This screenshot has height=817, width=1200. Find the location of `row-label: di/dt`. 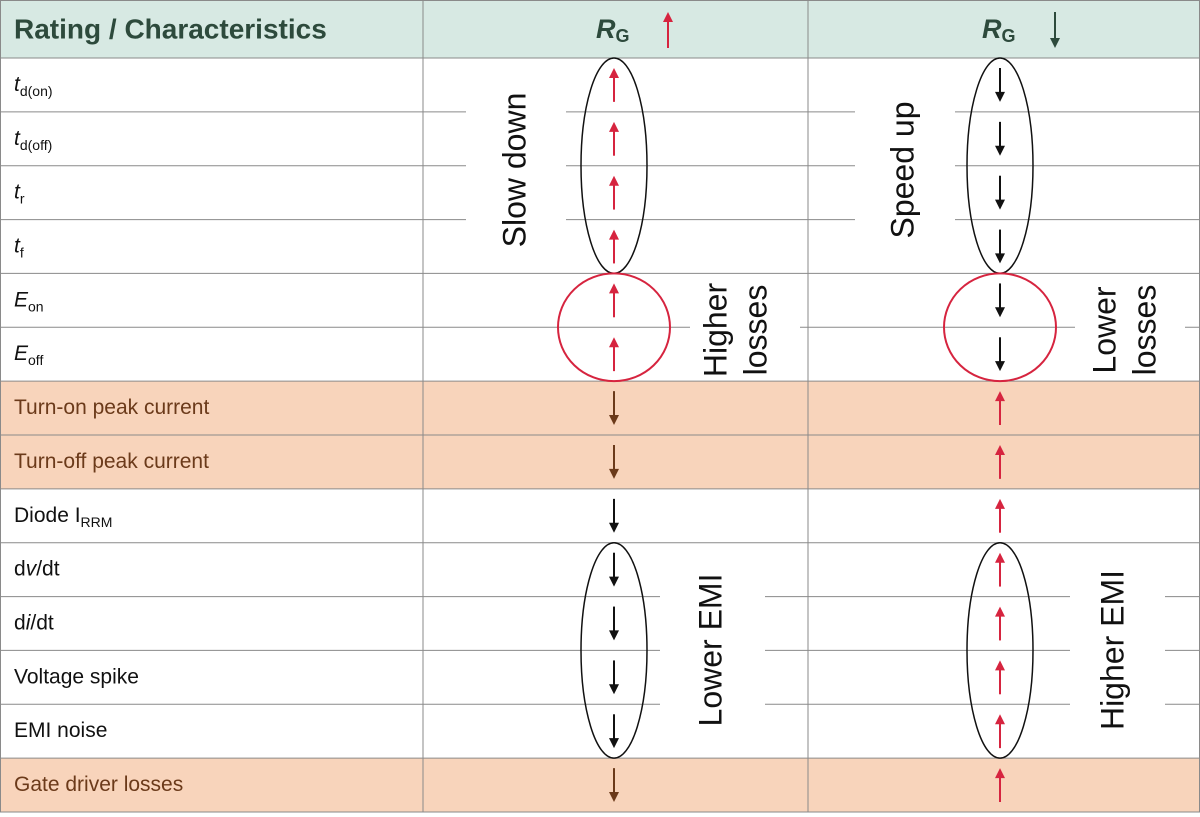

row-label: di/dt is located at coordinates (34, 622).